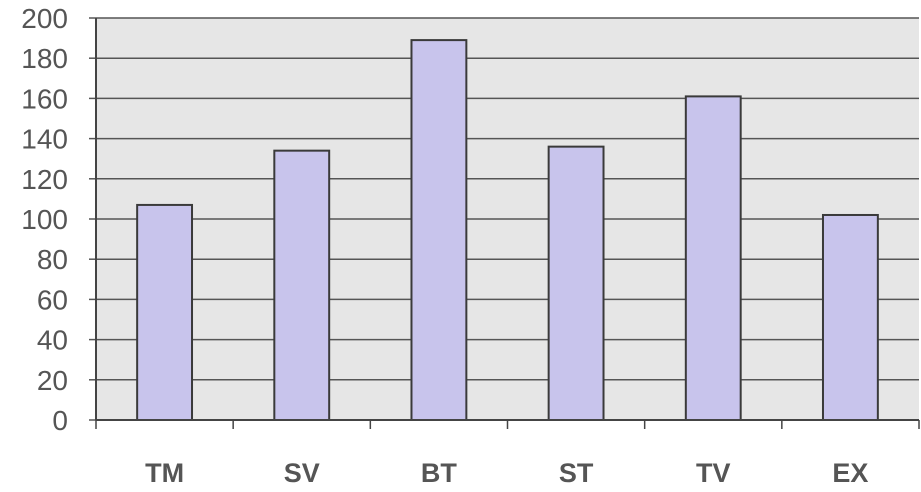 This screenshot has height=492, width=921. Describe the element at coordinates (44, 58) in the screenshot. I see `y-tick-label: 180` at that location.